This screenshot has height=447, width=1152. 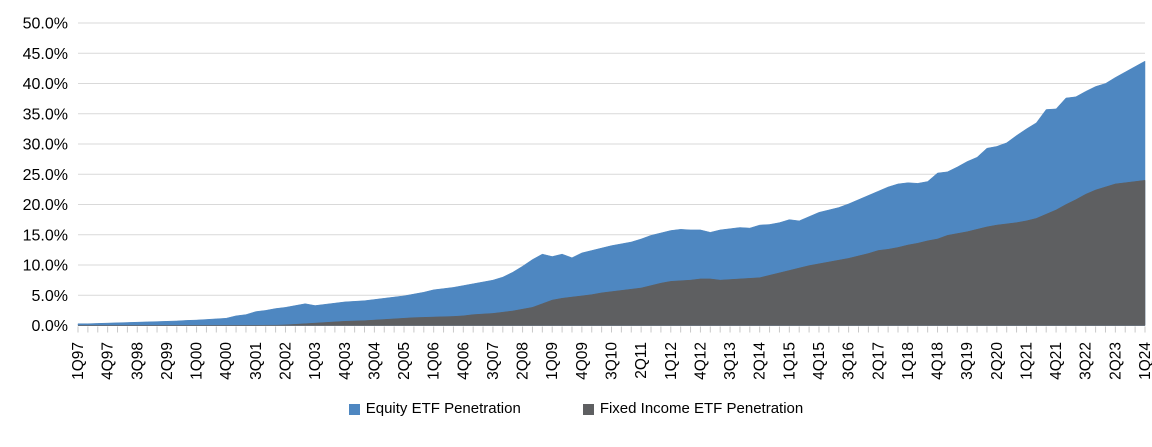 I want to click on x-tick-label: 3Q98, so click(x=137, y=361).